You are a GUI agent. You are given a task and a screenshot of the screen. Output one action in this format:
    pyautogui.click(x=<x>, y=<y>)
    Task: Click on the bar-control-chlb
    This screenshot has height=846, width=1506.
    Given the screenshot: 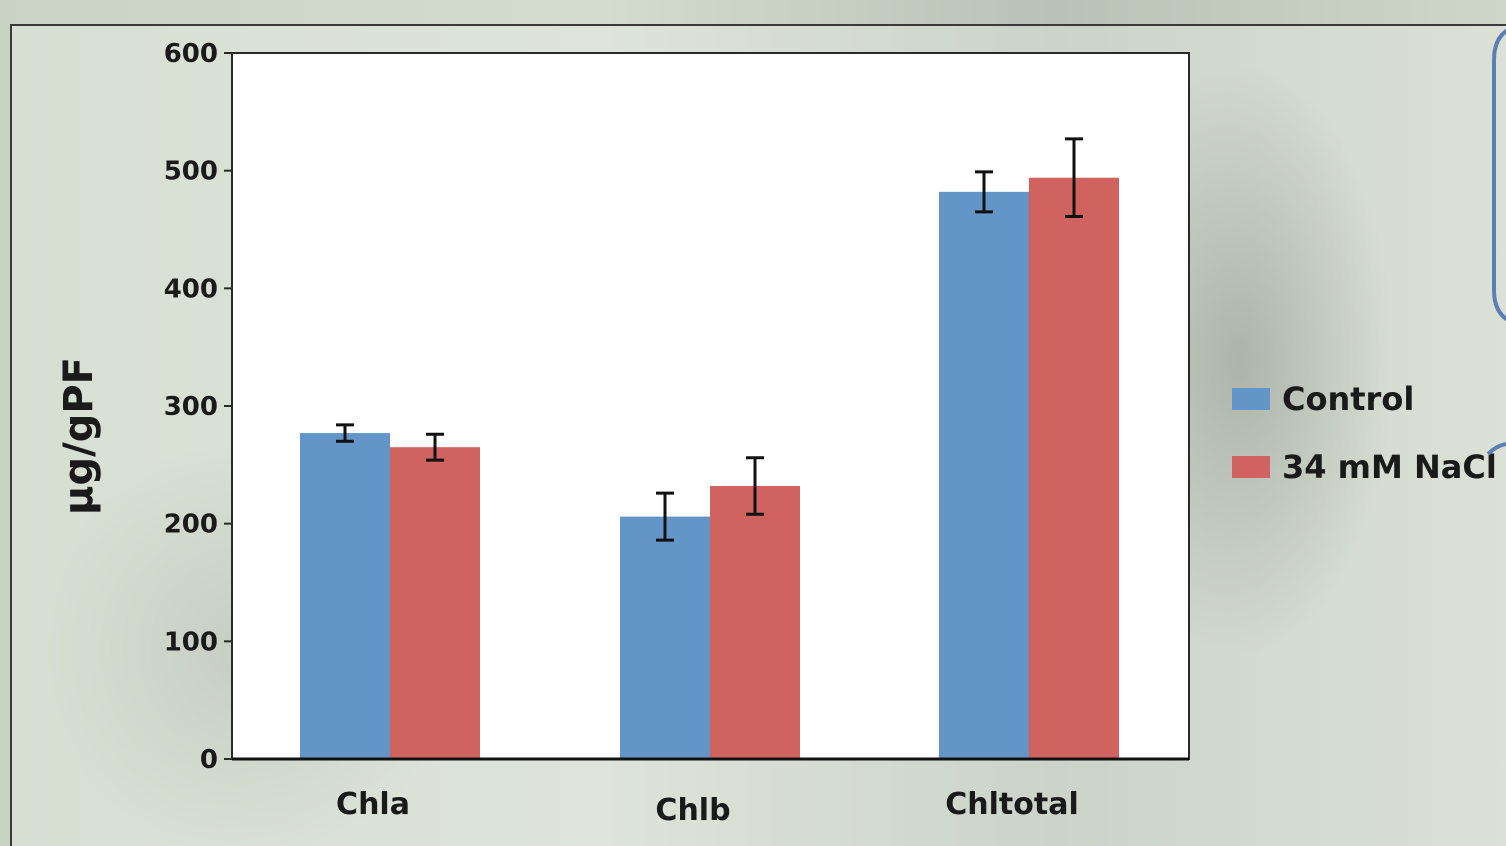 What is the action you would take?
    pyautogui.click(x=665, y=637)
    